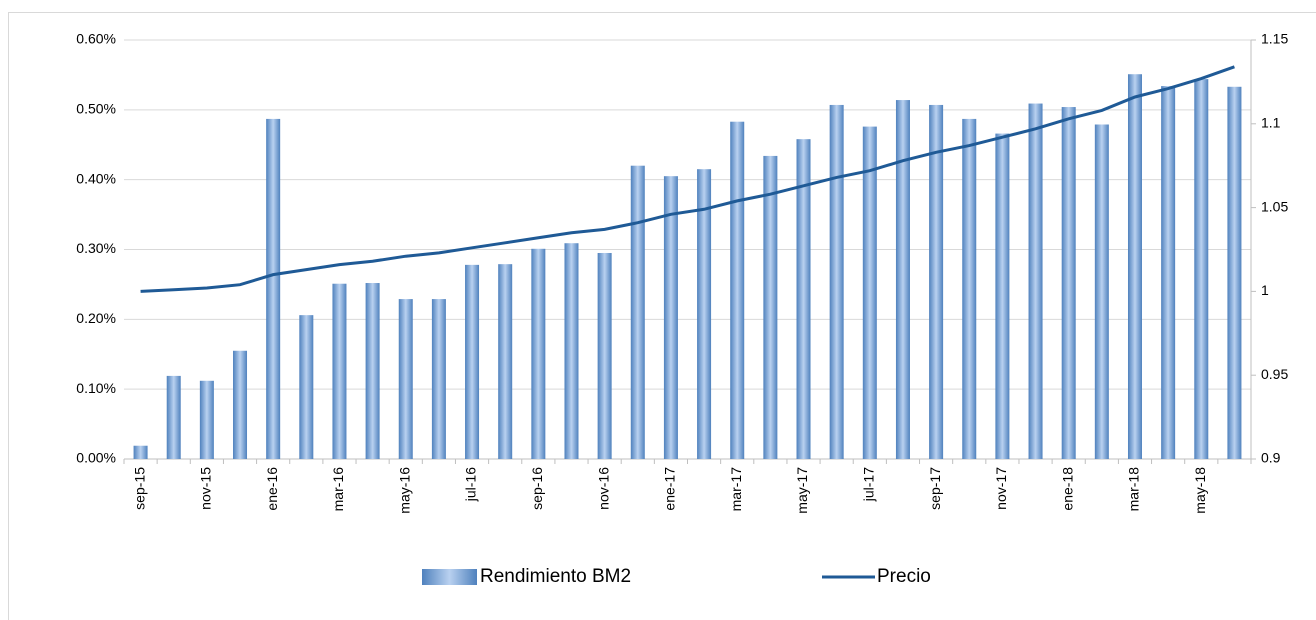 The height and width of the screenshot is (620, 1316). I want to click on x-tick-label: jul-17, so click(869, 484).